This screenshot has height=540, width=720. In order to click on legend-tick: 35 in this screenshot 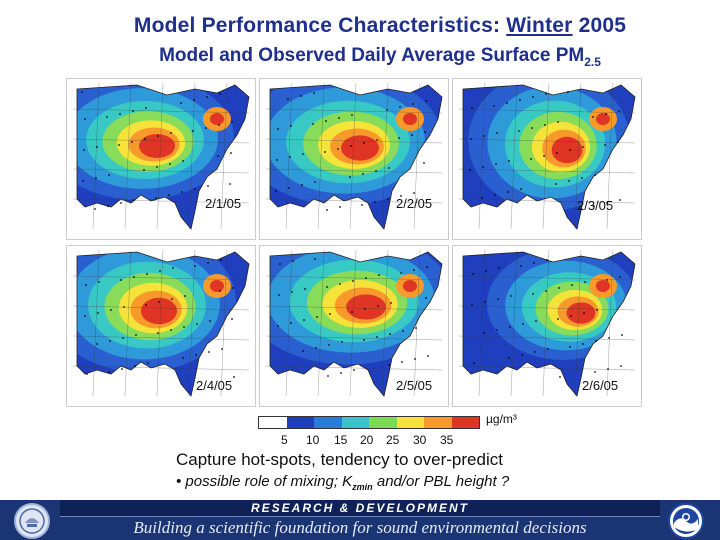, I will do `click(447, 440)`.